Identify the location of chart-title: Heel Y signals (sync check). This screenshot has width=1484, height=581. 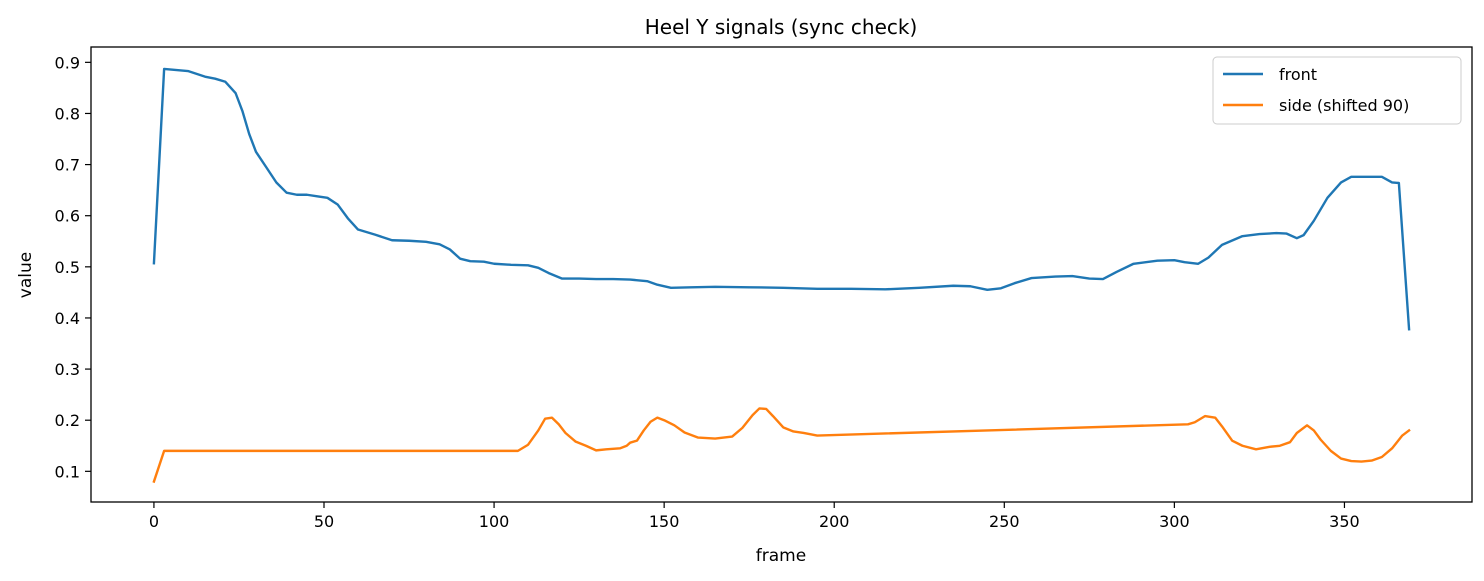
(781, 27).